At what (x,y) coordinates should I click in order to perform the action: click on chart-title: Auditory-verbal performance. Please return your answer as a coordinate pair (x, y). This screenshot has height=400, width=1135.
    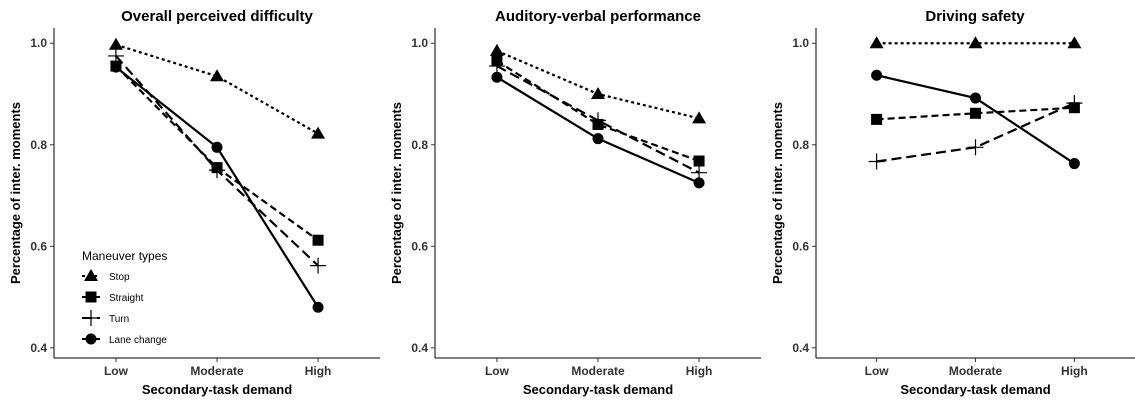
    Looking at the image, I should click on (598, 16).